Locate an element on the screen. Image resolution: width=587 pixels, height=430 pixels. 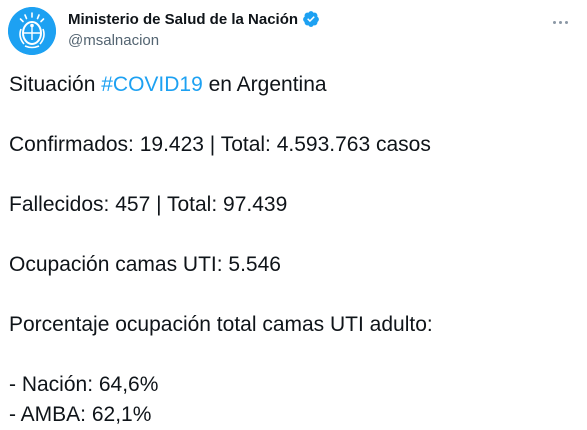
tweet-line-headline: Situación #COVID19 en Argentina is located at coordinates (294, 85).